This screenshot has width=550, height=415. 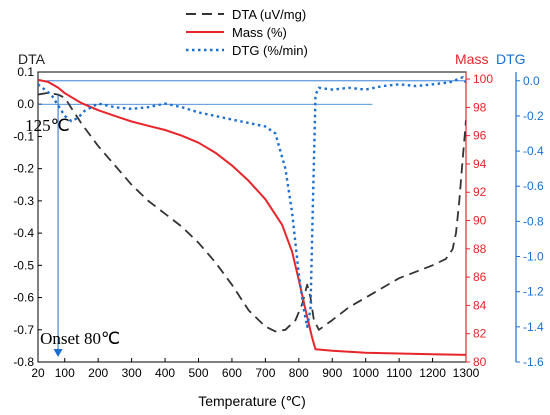 I want to click on dta-tick-label: -0.4, so click(x=23, y=233).